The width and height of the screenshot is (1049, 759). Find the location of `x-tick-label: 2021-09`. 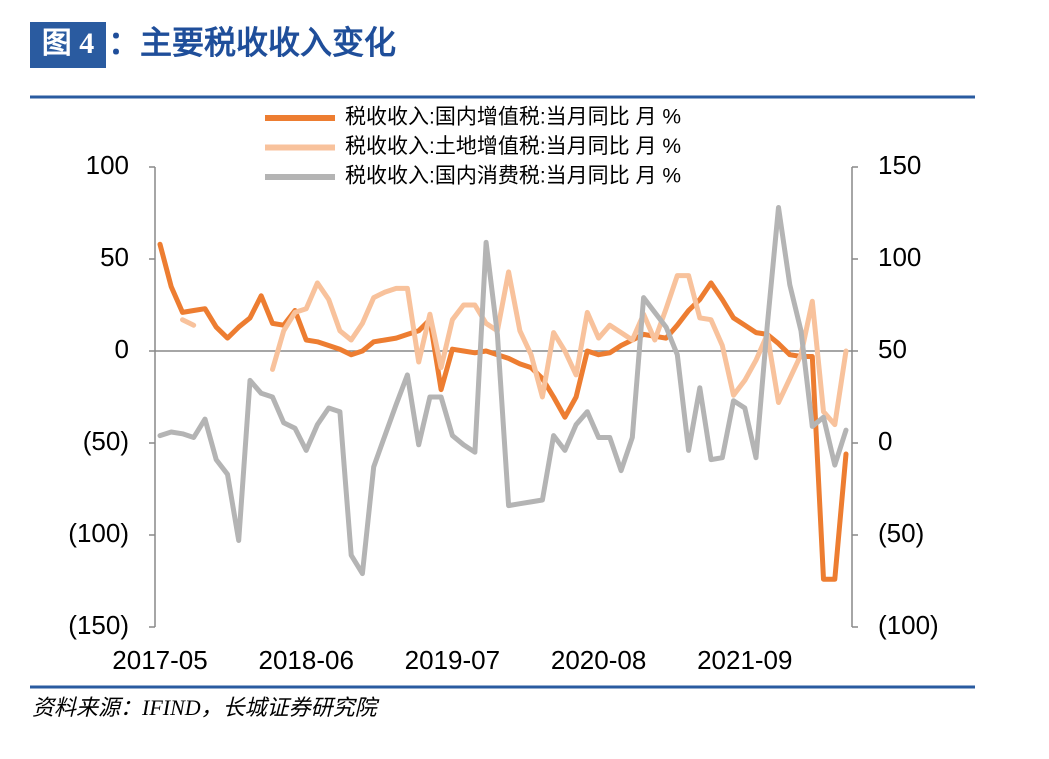

x-tick-label: 2021-09 is located at coordinates (744, 660).